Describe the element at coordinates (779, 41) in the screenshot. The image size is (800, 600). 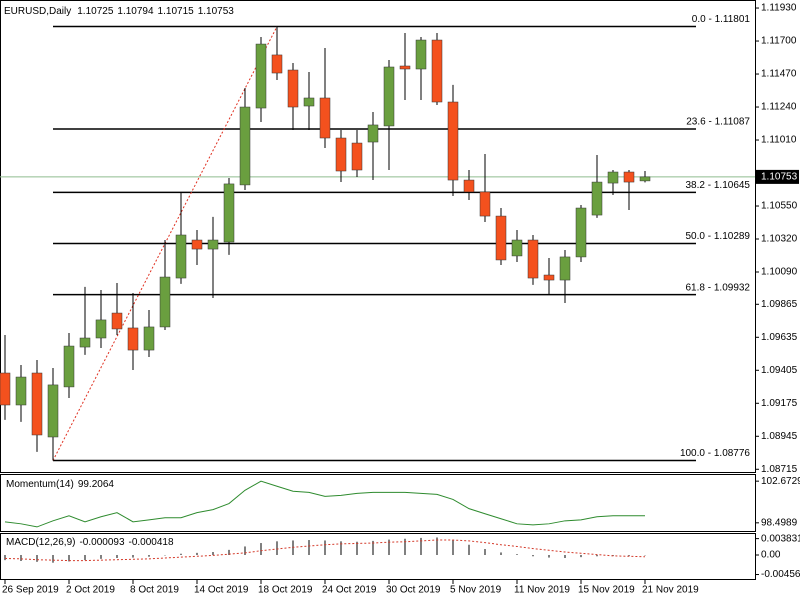
I see `y-tick-label: 1.11700` at that location.